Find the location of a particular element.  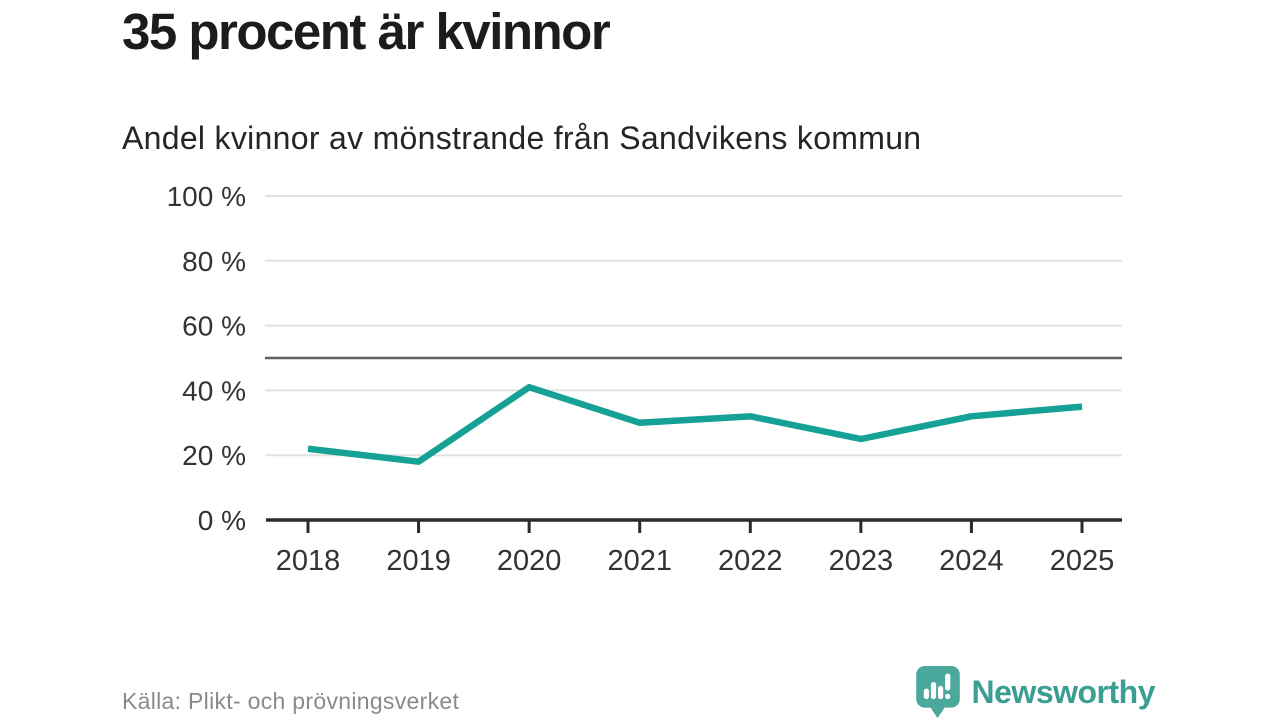

x-tick-label: 2018 is located at coordinates (308, 561).